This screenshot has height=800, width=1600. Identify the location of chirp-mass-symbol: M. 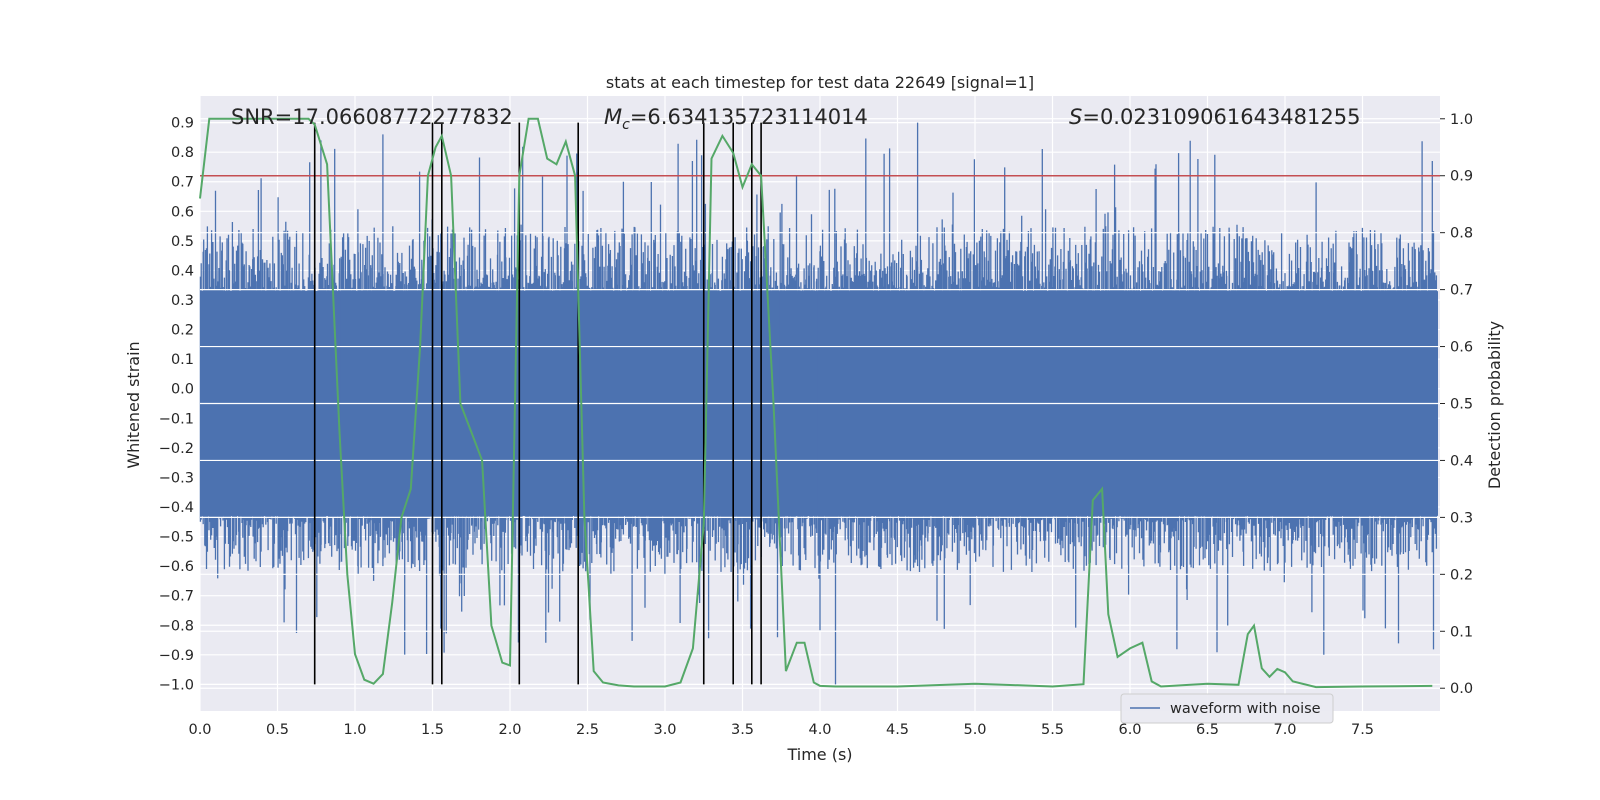
(613, 117).